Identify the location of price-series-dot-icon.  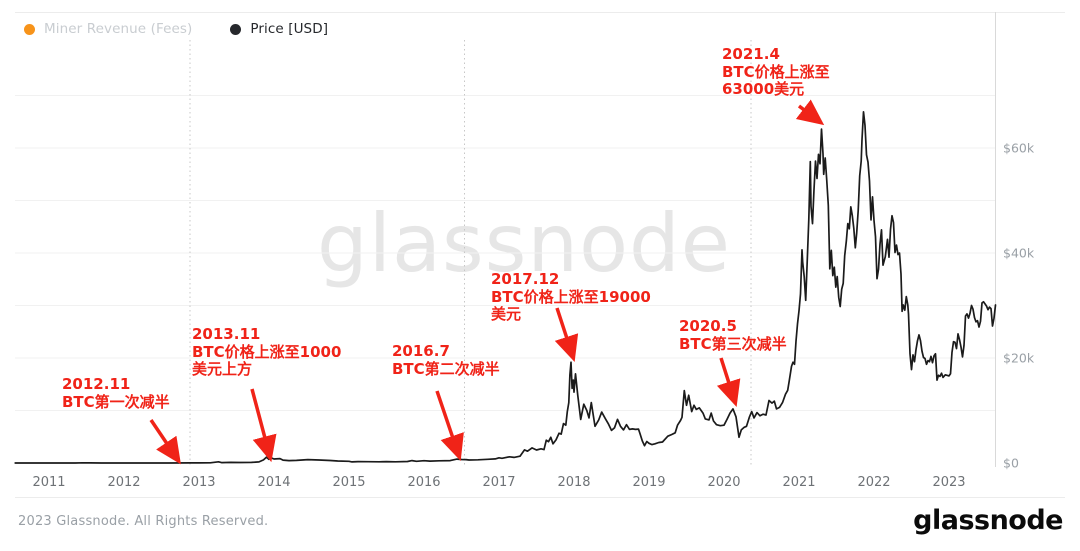
(236, 29).